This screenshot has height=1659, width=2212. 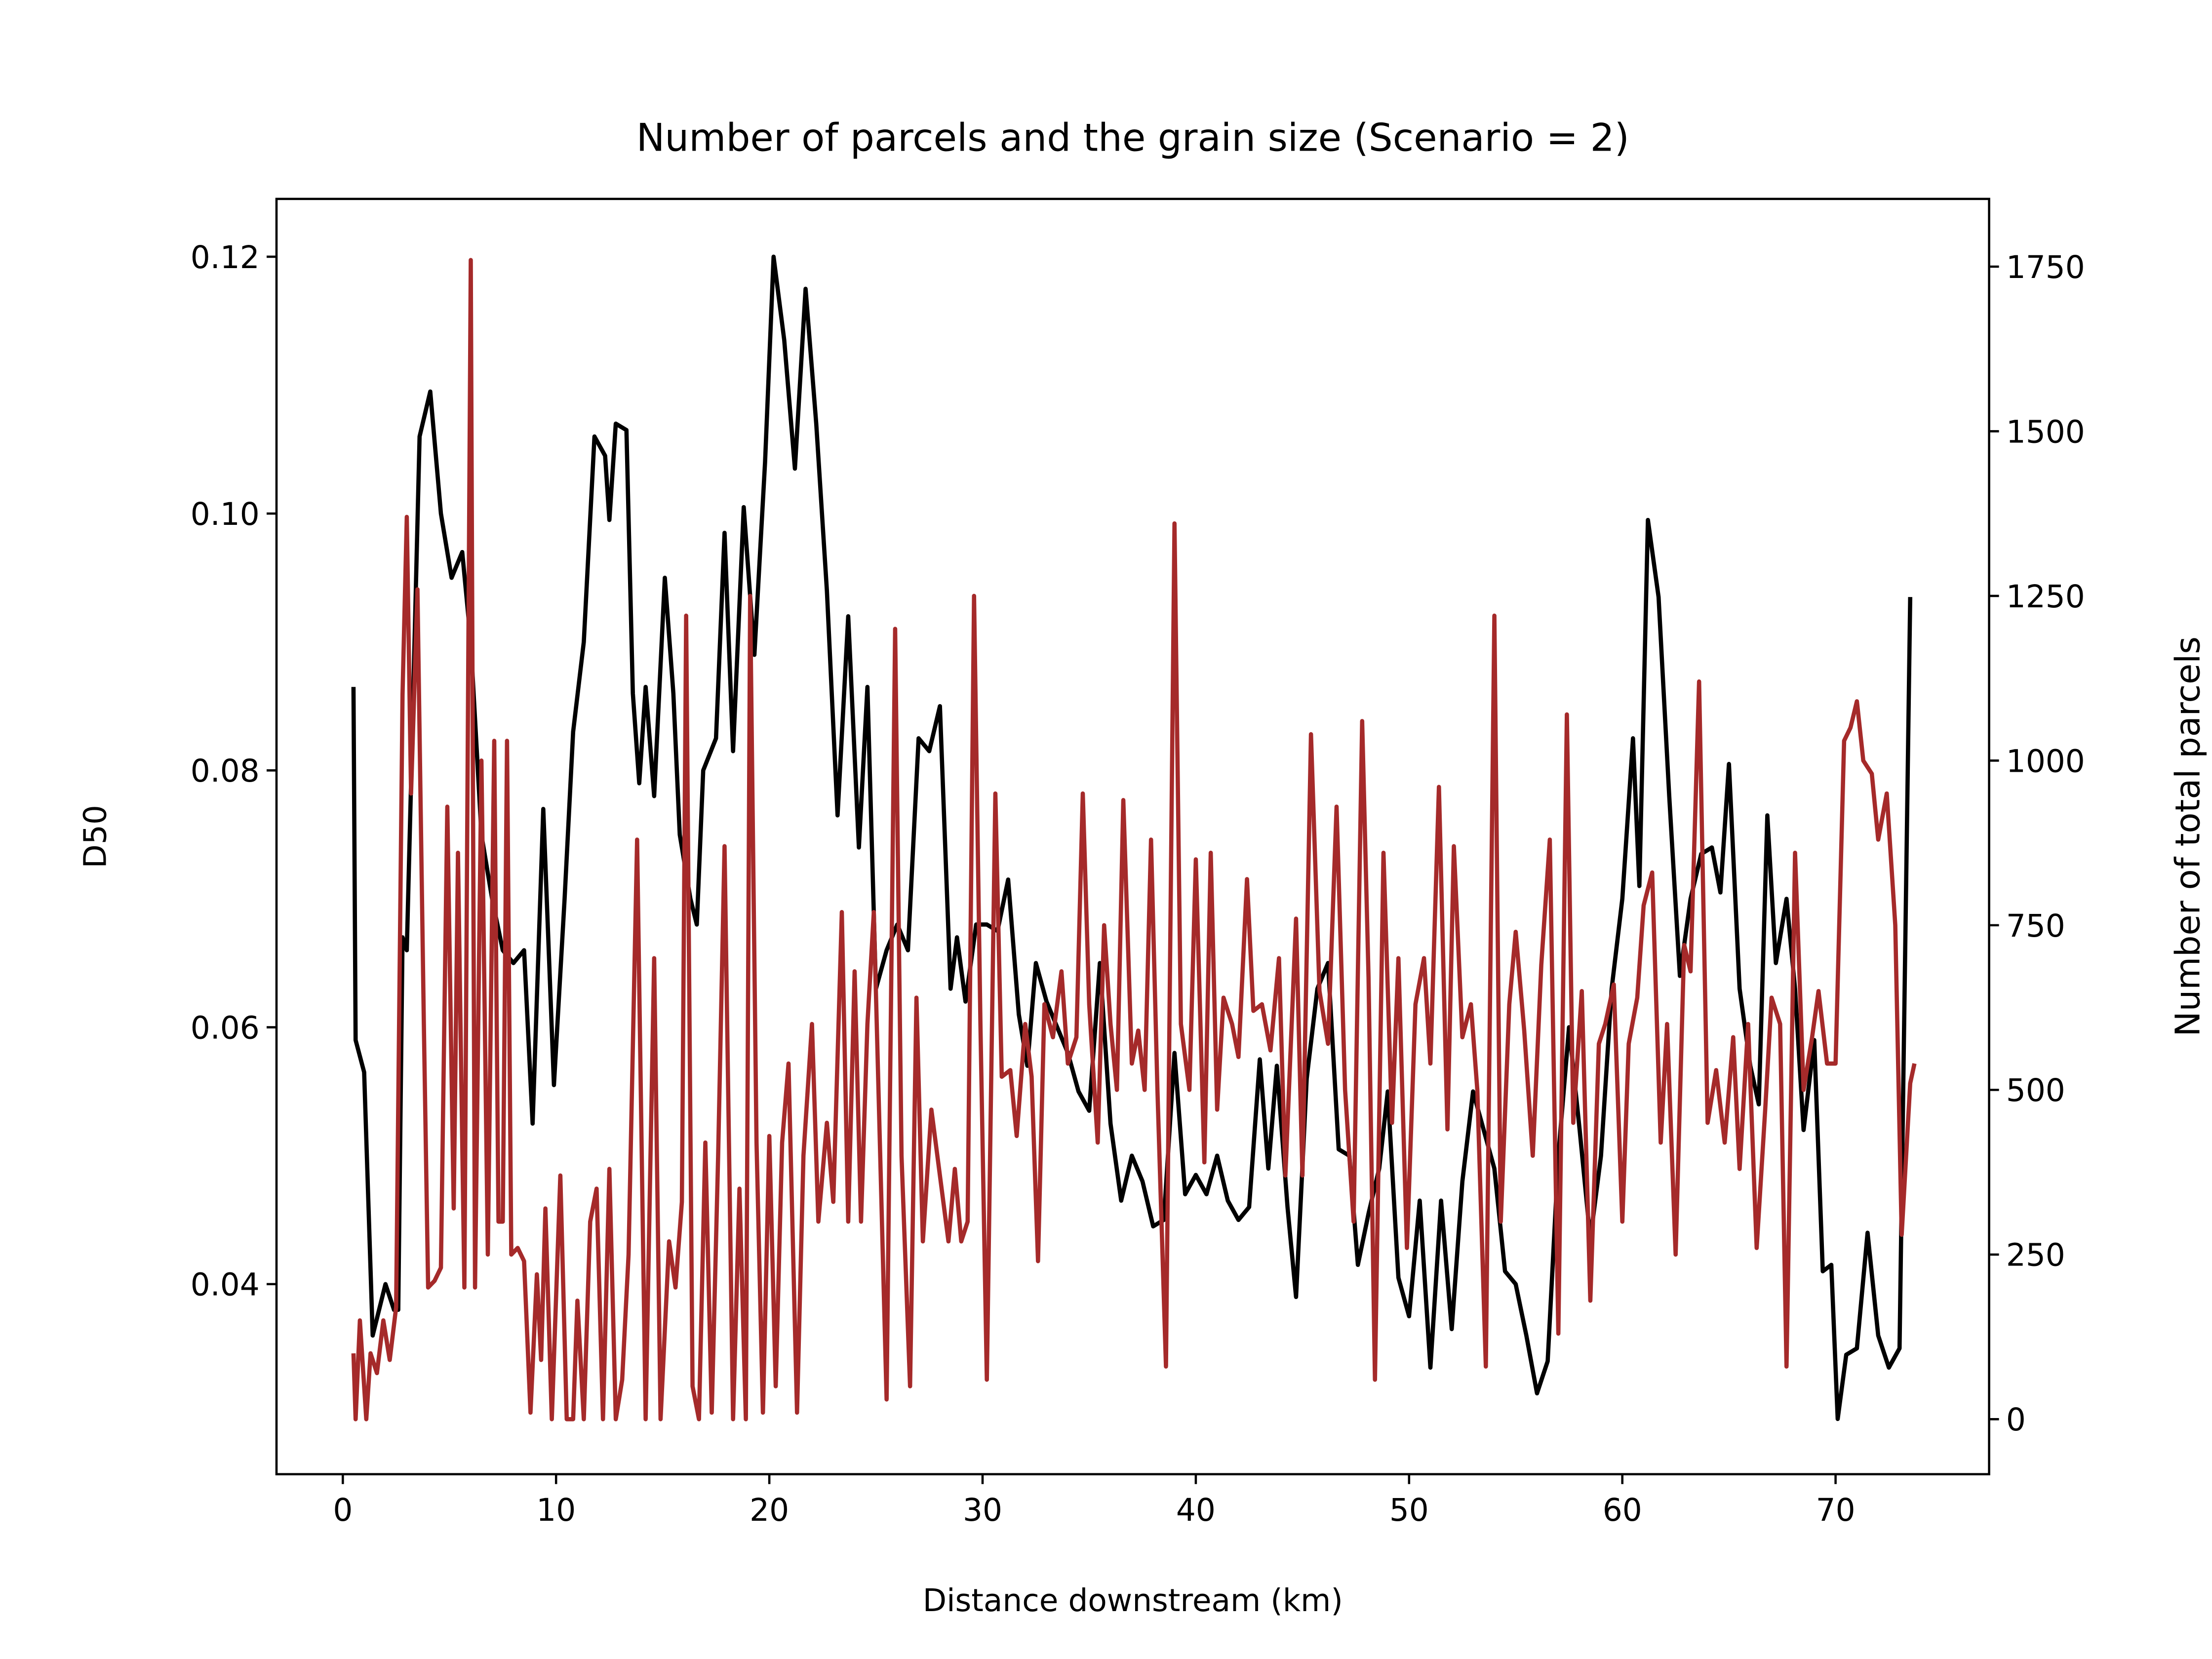 What do you see at coordinates (1623, 1510) in the screenshot?
I see `x-tick-label: 60` at bounding box center [1623, 1510].